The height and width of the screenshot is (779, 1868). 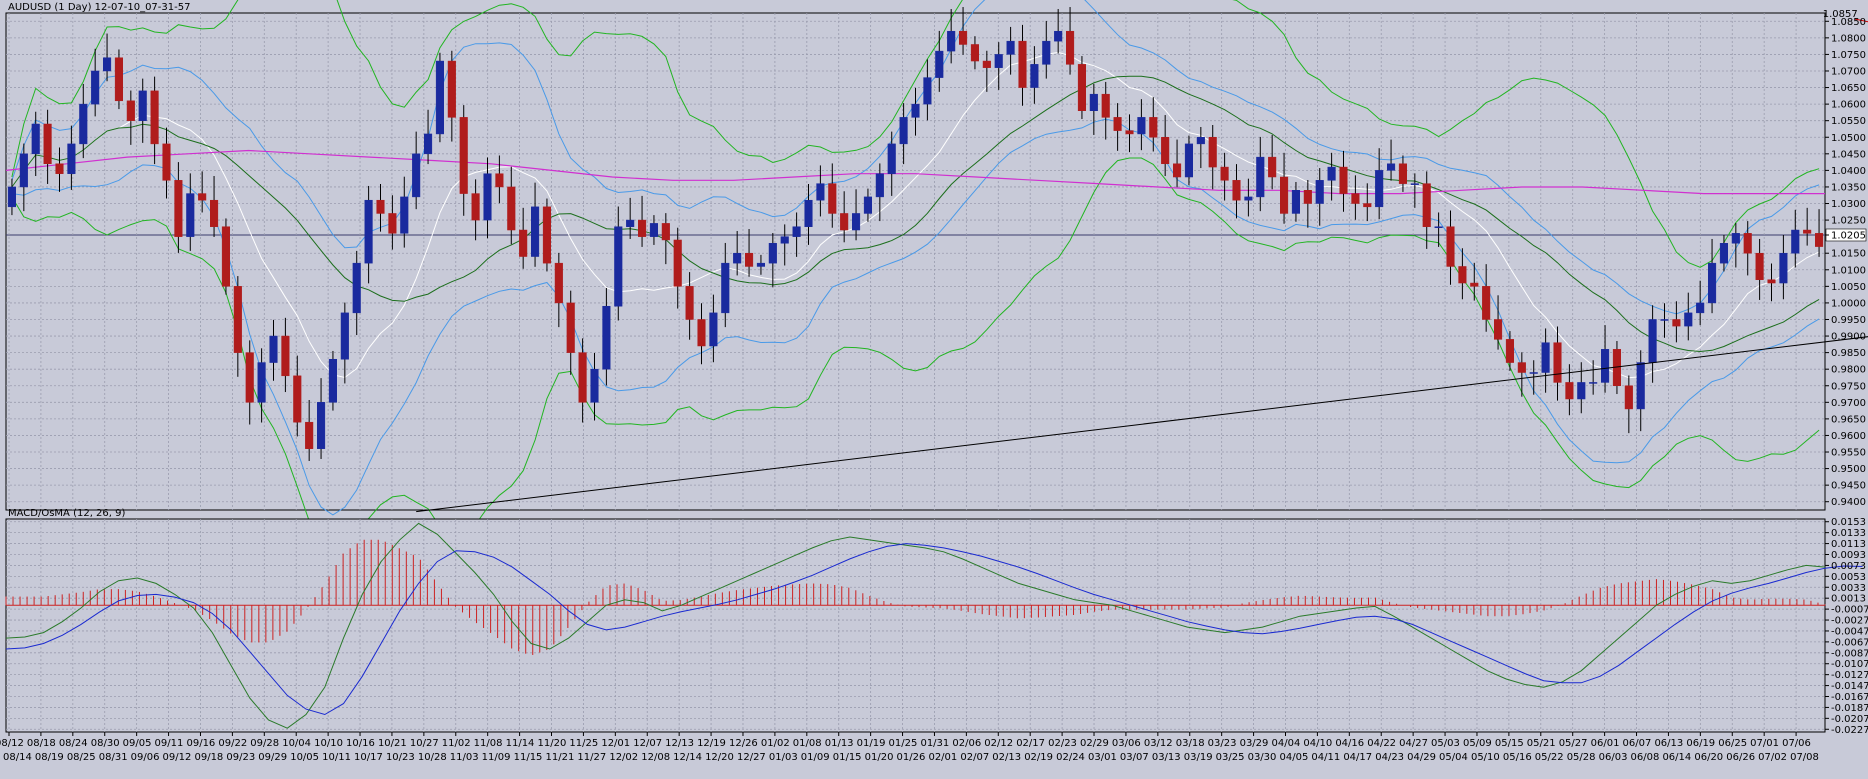 What do you see at coordinates (1848, 22) in the screenshot?
I see `price-tick-label: 1.0850` at bounding box center [1848, 22].